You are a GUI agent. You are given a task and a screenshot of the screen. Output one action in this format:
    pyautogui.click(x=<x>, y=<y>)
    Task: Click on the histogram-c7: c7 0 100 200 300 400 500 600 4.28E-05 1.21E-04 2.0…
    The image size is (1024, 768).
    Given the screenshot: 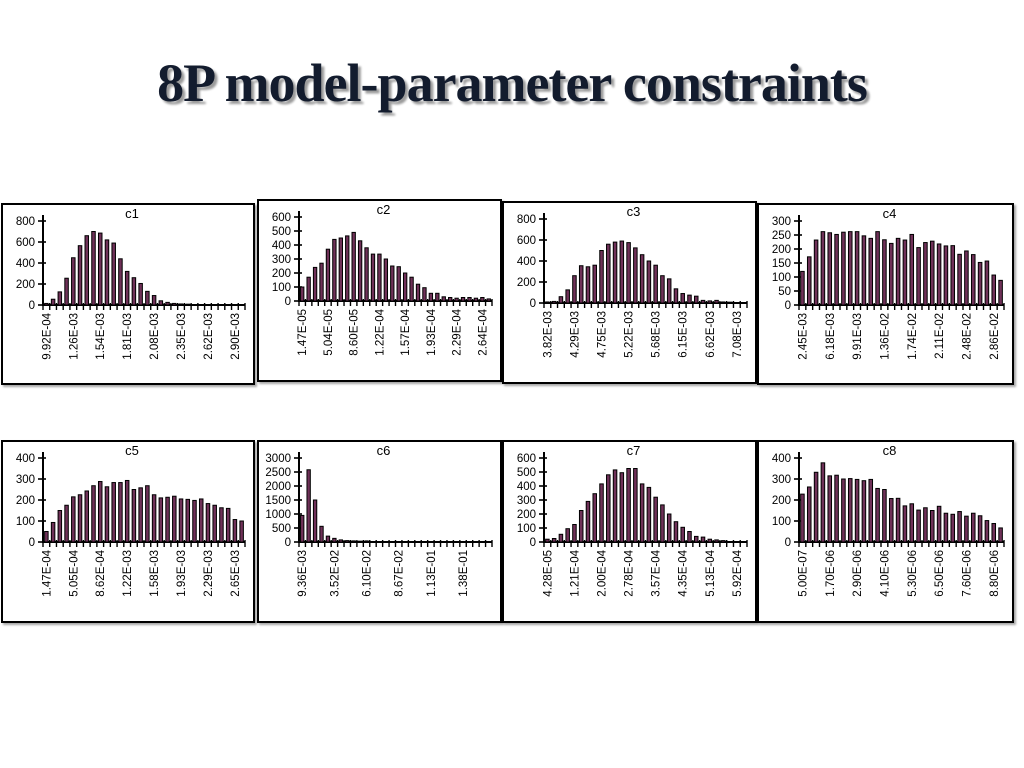 What is the action you would take?
    pyautogui.click(x=632, y=520)
    